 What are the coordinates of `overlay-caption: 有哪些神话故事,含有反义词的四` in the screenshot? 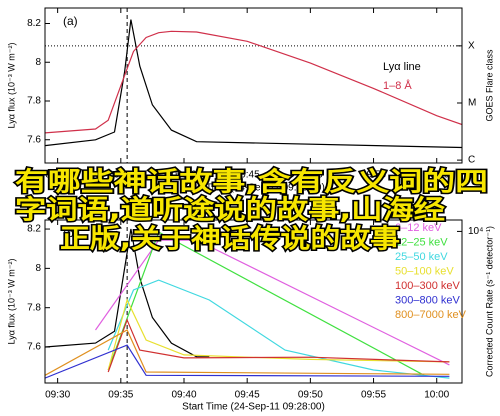 It's located at (251, 182).